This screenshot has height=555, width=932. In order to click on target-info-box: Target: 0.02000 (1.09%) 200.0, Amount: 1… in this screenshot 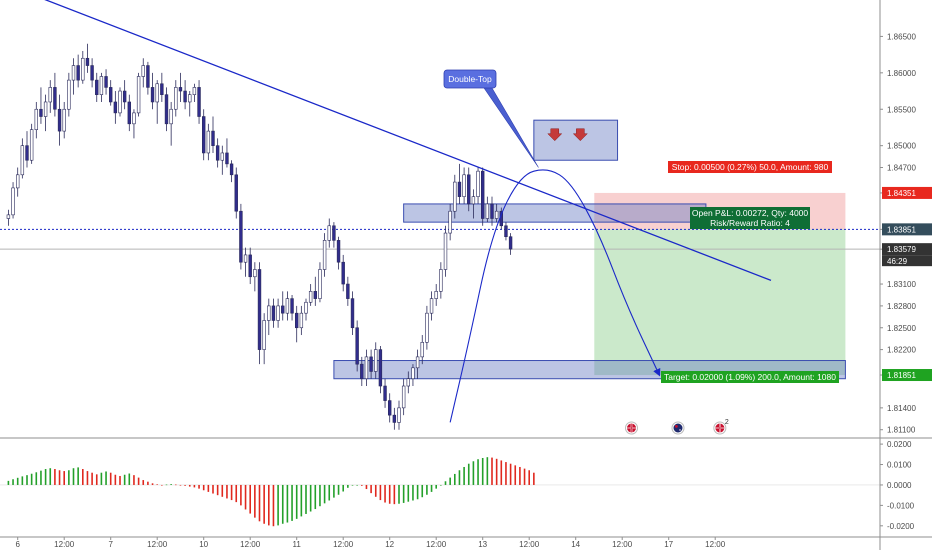, I will do `click(750, 377)`.